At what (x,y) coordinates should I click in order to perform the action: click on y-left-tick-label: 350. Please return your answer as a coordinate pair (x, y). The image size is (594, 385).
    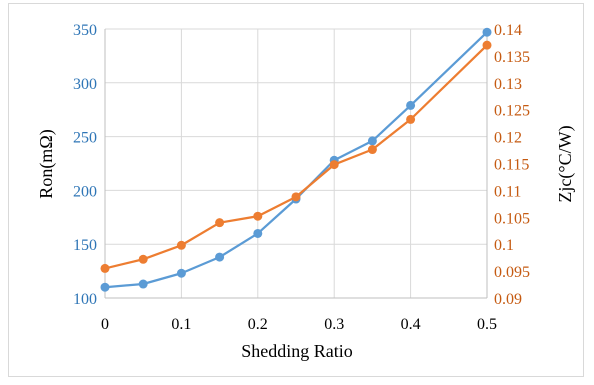
    Looking at the image, I should click on (85, 30).